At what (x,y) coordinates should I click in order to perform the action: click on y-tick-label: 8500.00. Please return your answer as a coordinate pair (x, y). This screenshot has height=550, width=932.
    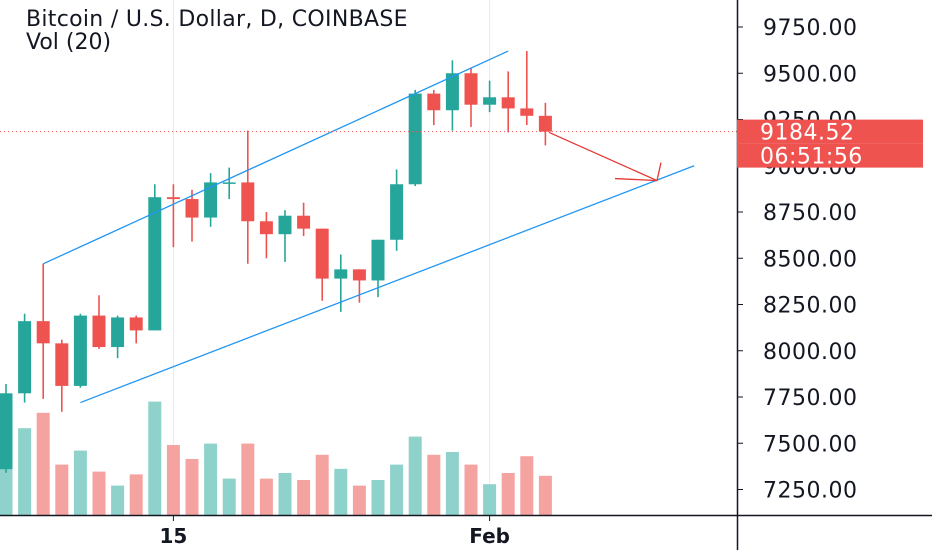
    Looking at the image, I should click on (810, 259).